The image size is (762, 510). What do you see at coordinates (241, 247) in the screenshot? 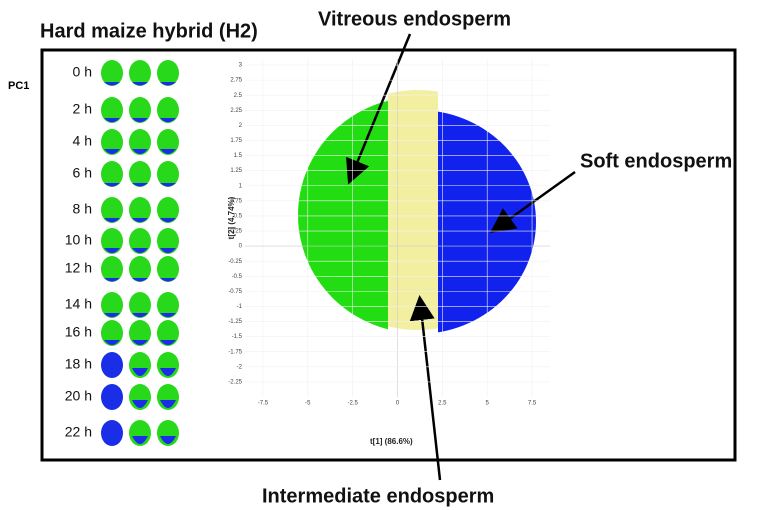
I see `y-tick-label: 0` at bounding box center [241, 247].